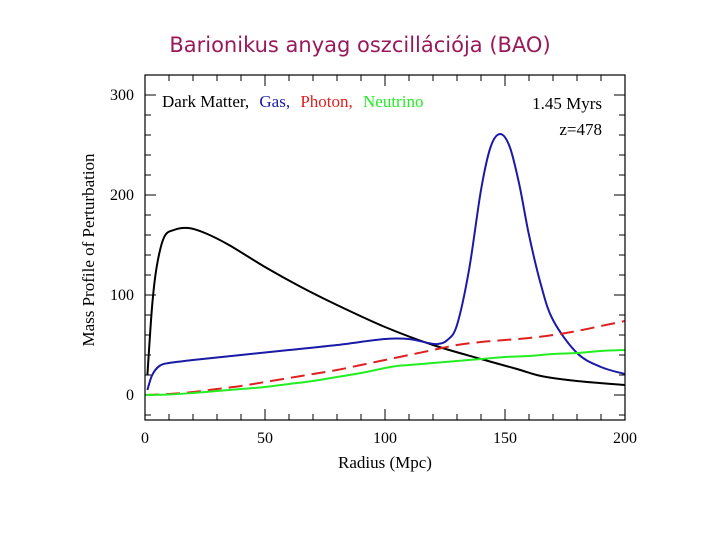 The height and width of the screenshot is (540, 720). Describe the element at coordinates (145, 438) in the screenshot. I see `x-tick-label: 0` at that location.